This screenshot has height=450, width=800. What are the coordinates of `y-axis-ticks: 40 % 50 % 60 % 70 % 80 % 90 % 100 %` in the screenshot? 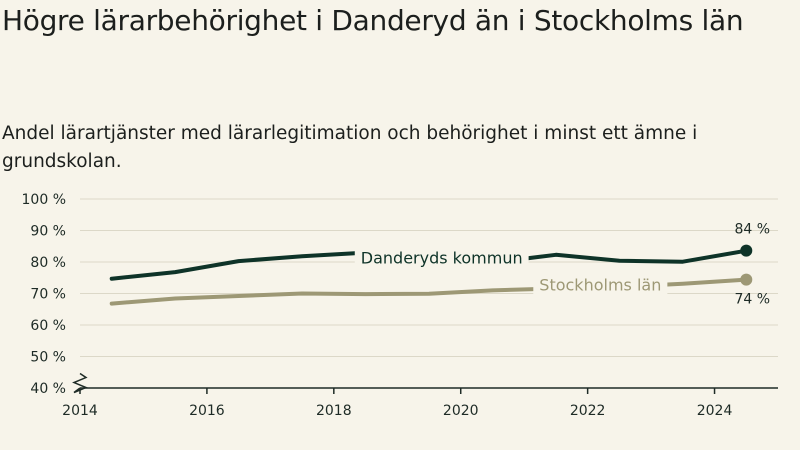 It's located at (44, 294).